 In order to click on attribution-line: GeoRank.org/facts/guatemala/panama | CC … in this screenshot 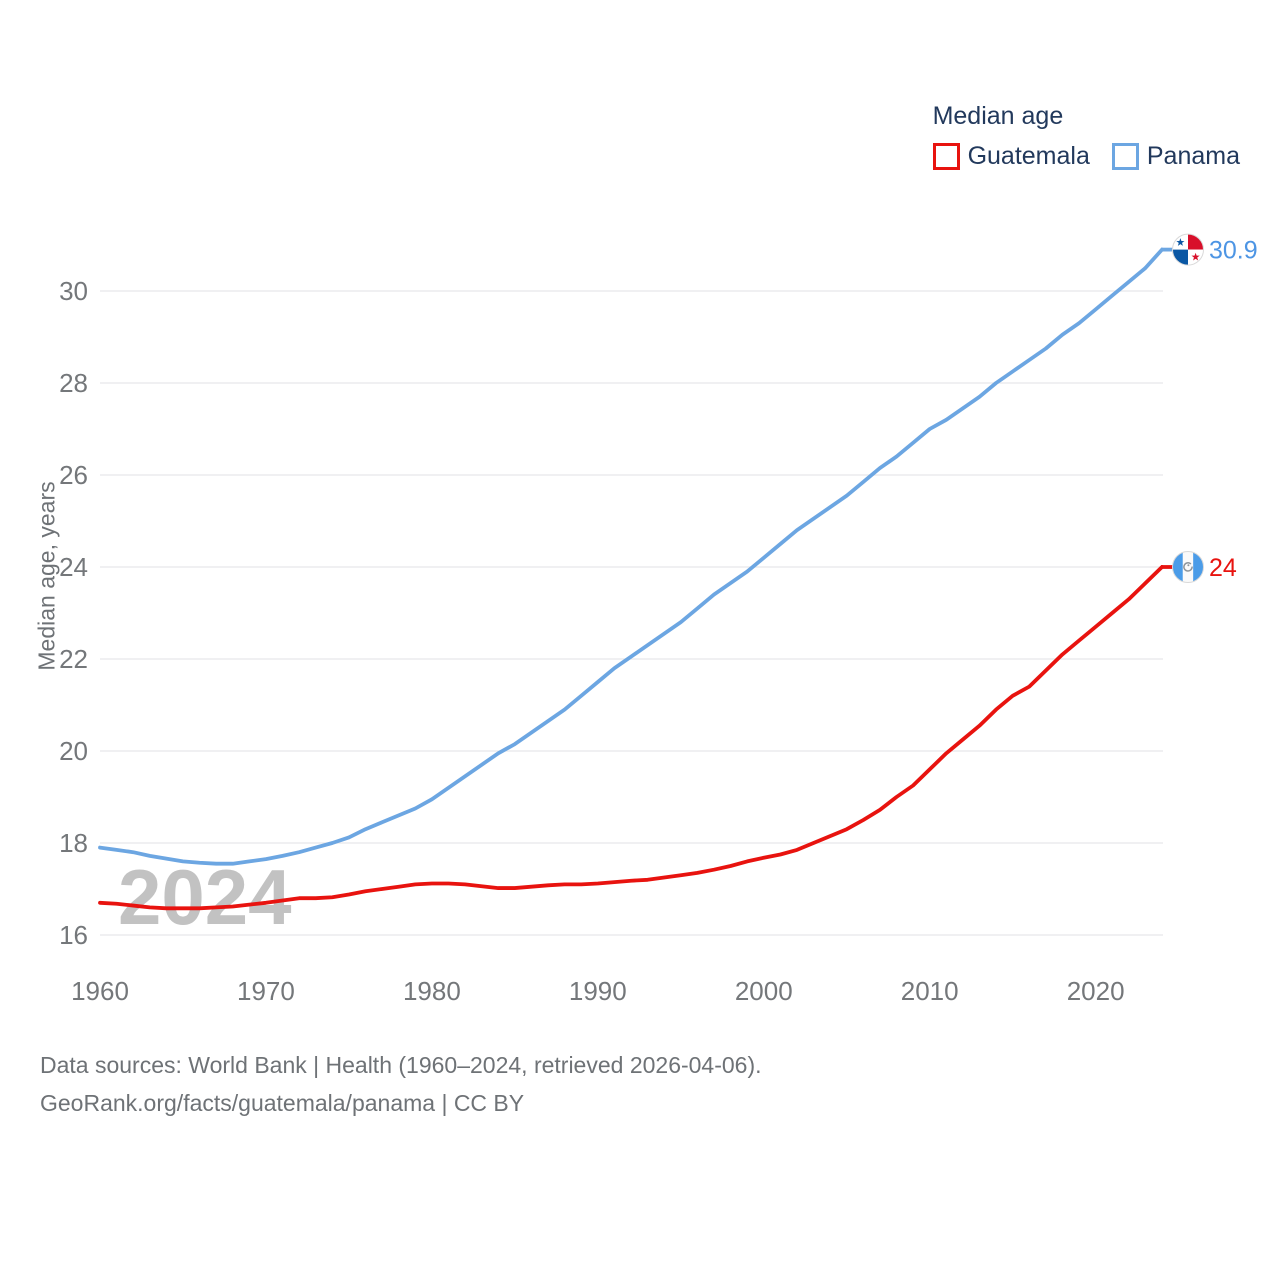, I will do `click(282, 1103)`.